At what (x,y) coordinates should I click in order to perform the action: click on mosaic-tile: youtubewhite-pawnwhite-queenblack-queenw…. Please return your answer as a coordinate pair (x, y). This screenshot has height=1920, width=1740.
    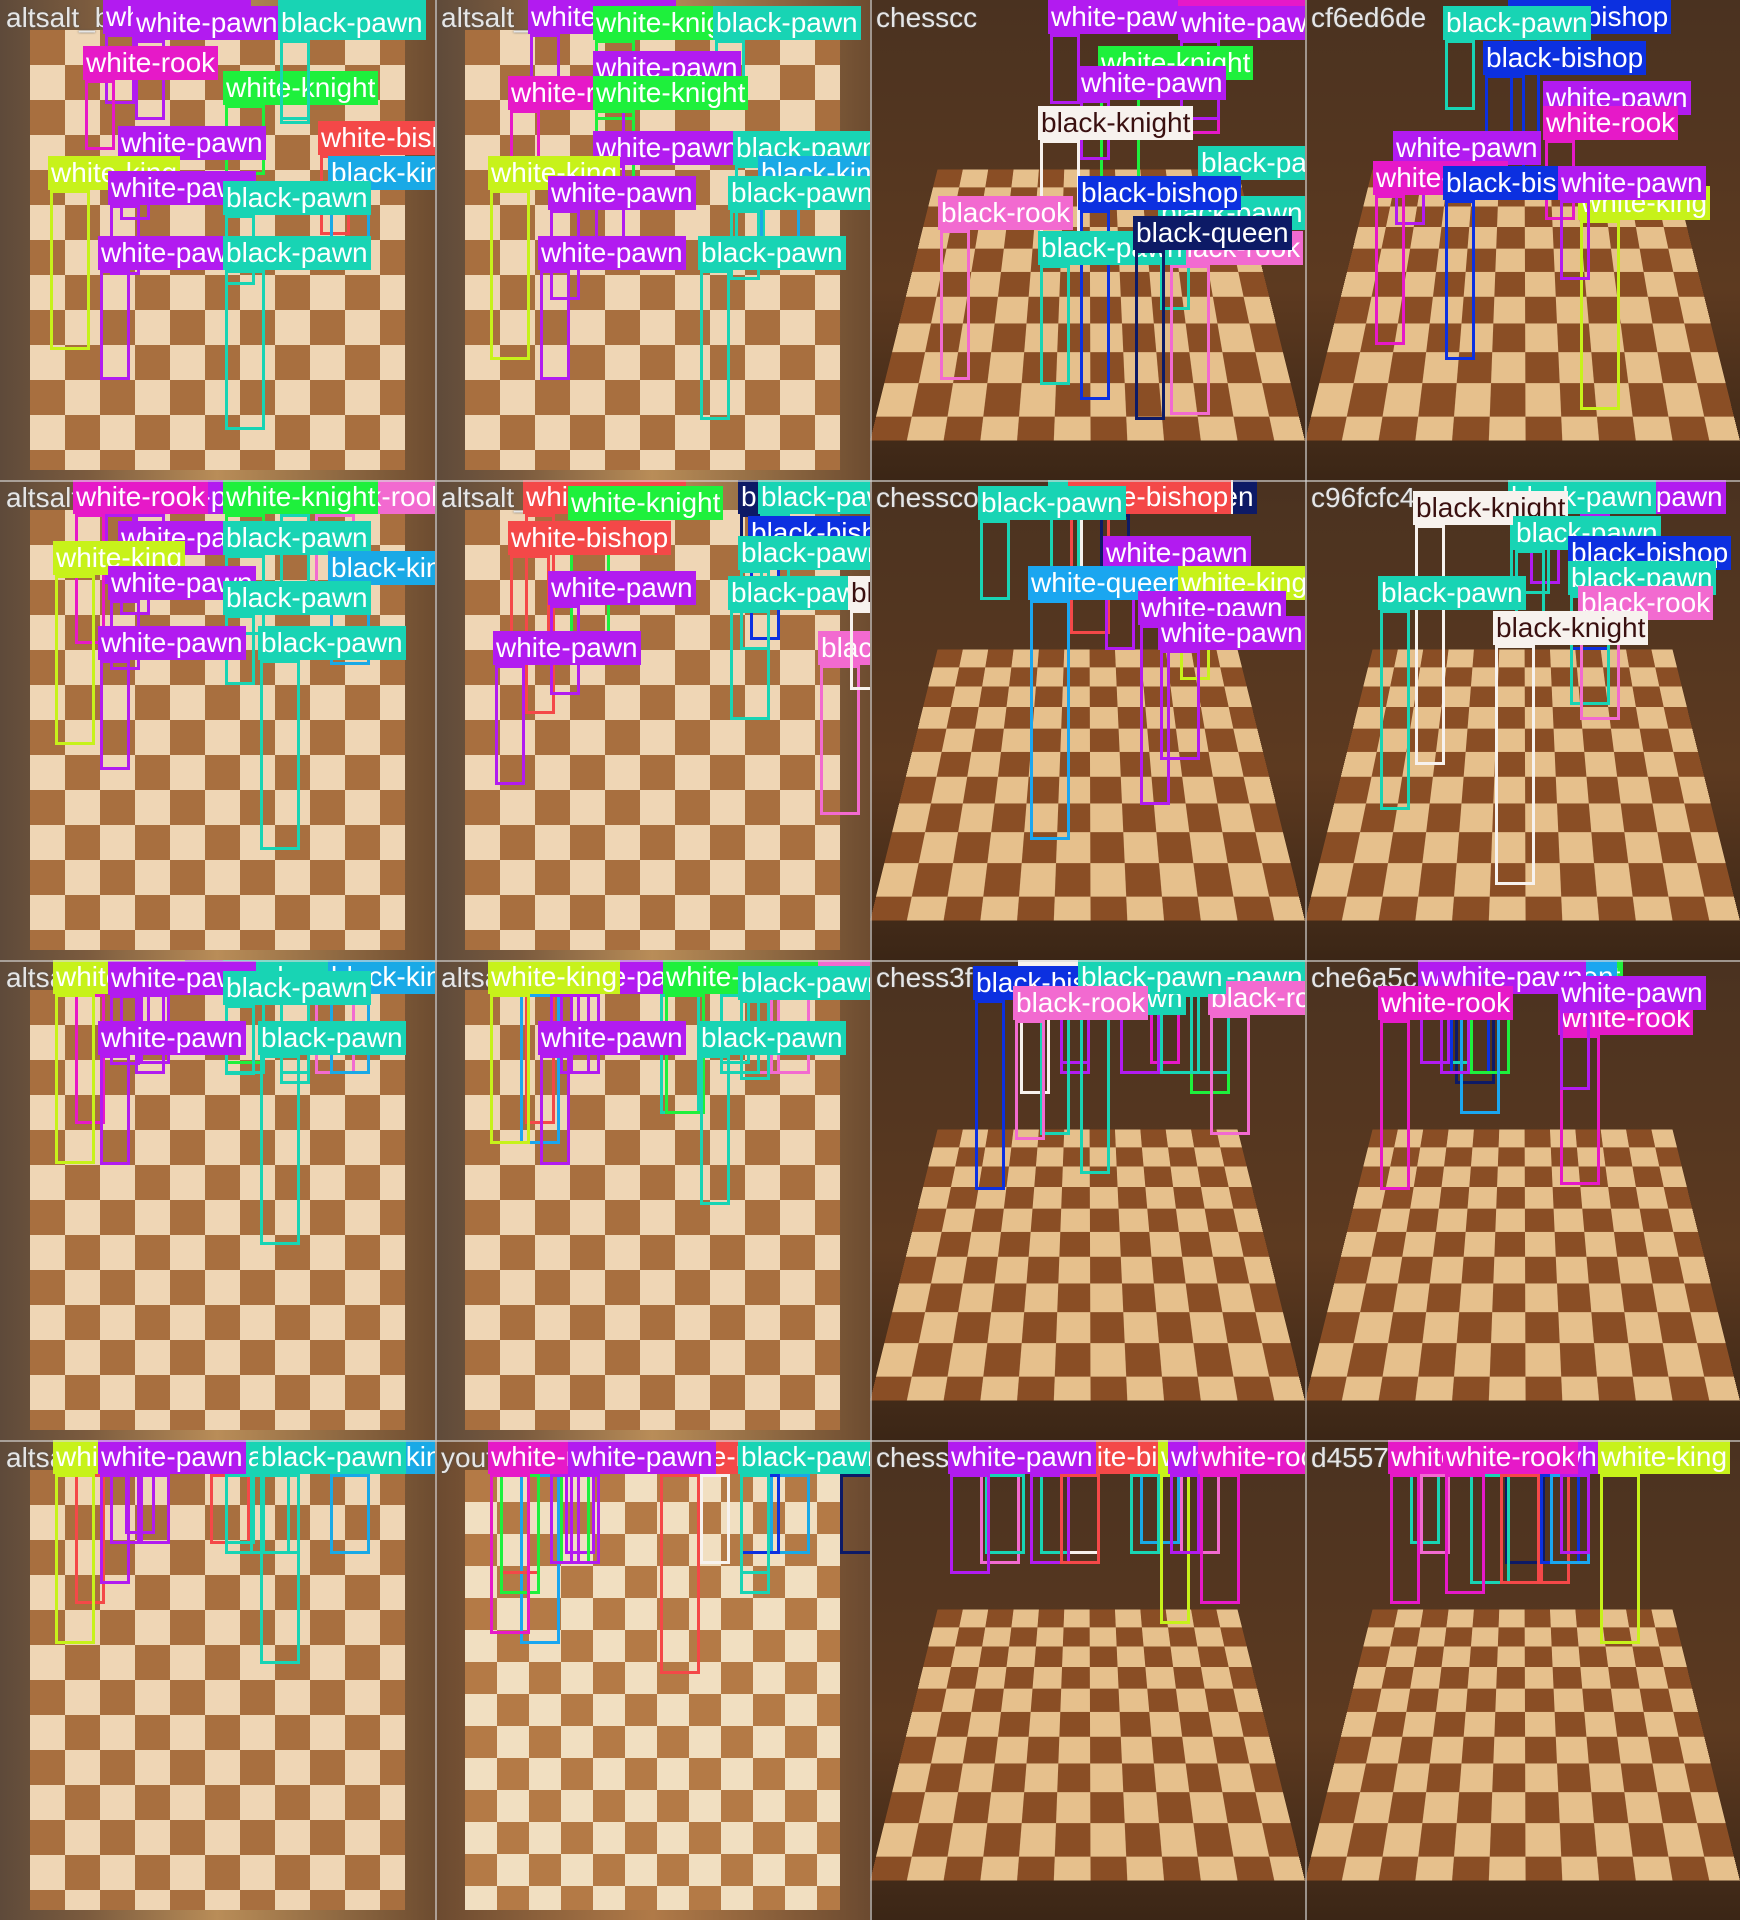
    Looking at the image, I should click on (652, 1680).